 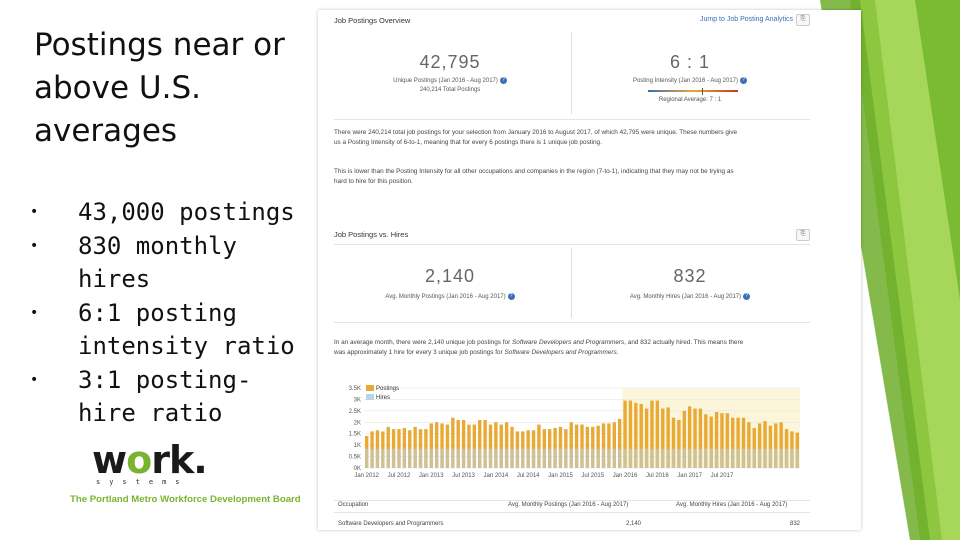 I want to click on legend-hires: Hires, so click(x=382, y=398).